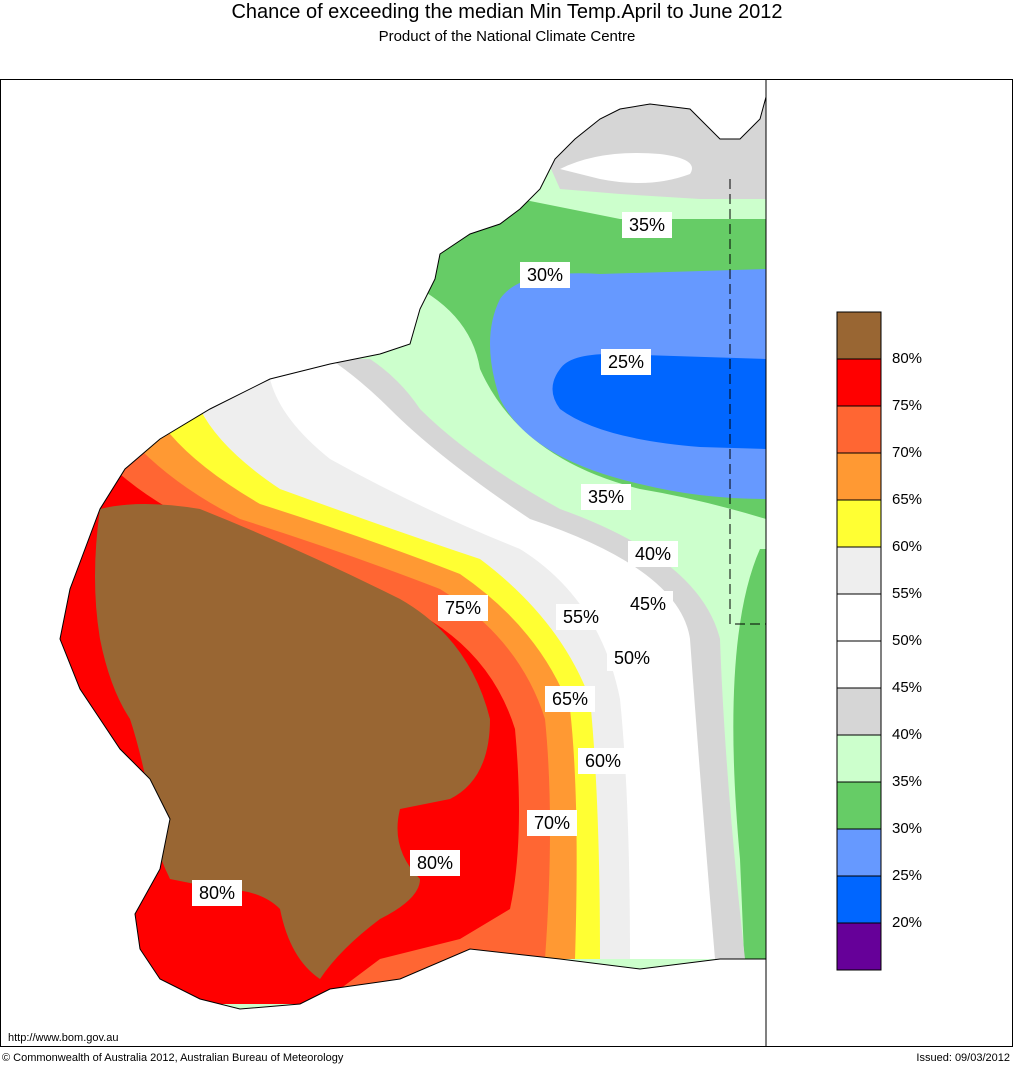 The width and height of the screenshot is (1014, 1066). What do you see at coordinates (907, 499) in the screenshot?
I see `legend-label: 65%` at bounding box center [907, 499].